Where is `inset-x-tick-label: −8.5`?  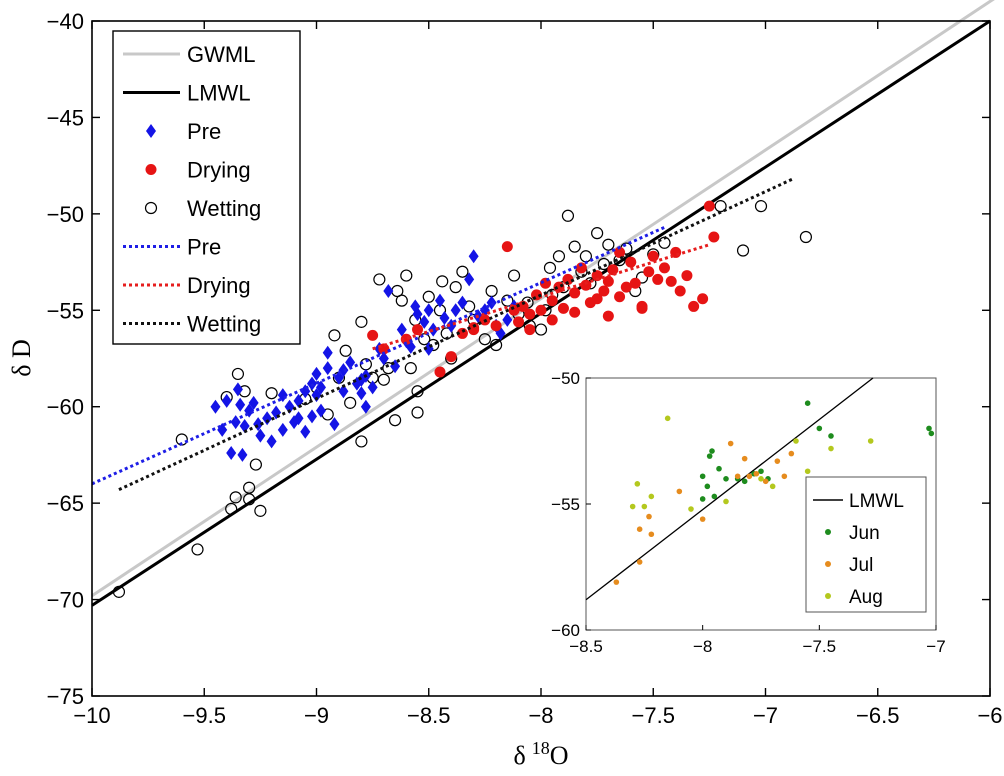 inset-x-tick-label: −8.5 is located at coordinates (586, 646).